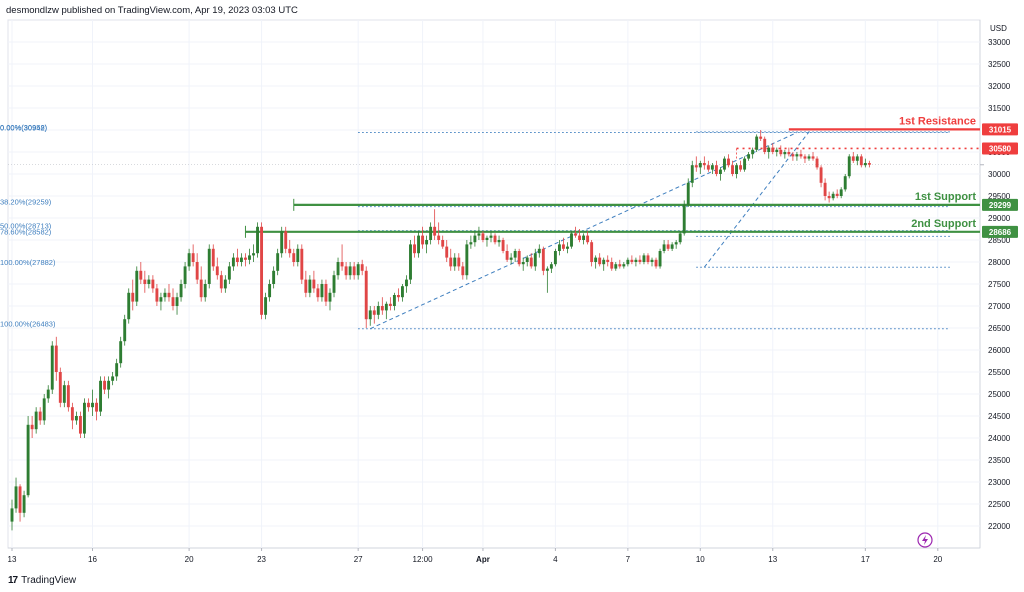 This screenshot has height=592, width=1024. I want to click on y-tick-label: 23500, so click(999, 460).